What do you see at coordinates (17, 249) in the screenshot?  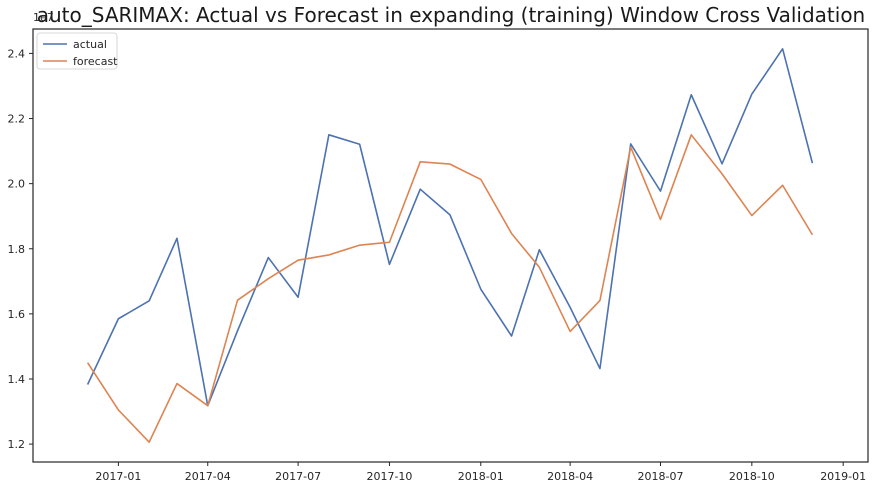 I see `y-tick-label: 1.8` at bounding box center [17, 249].